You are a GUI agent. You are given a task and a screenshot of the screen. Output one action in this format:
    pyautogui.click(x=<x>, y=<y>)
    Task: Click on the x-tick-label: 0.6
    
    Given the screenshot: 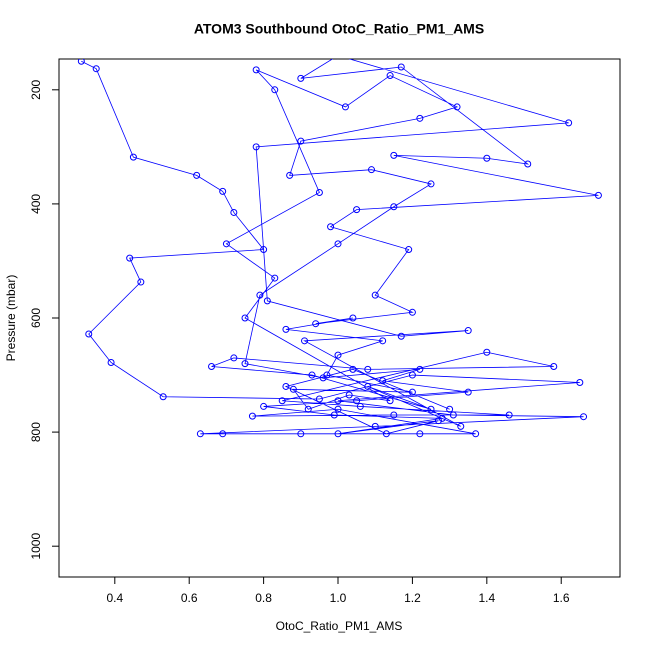 What is the action you would take?
    pyautogui.click(x=189, y=598)
    